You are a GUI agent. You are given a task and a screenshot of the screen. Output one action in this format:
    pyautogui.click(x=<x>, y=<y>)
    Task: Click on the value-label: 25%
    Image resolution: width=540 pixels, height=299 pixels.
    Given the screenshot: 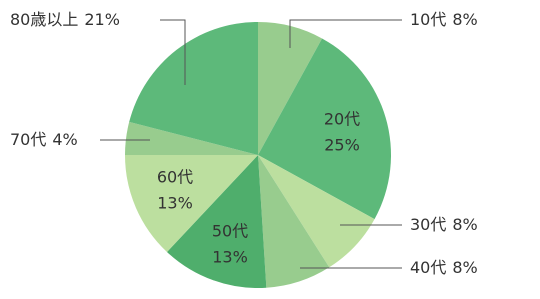 What is the action you would take?
    pyautogui.click(x=342, y=145)
    